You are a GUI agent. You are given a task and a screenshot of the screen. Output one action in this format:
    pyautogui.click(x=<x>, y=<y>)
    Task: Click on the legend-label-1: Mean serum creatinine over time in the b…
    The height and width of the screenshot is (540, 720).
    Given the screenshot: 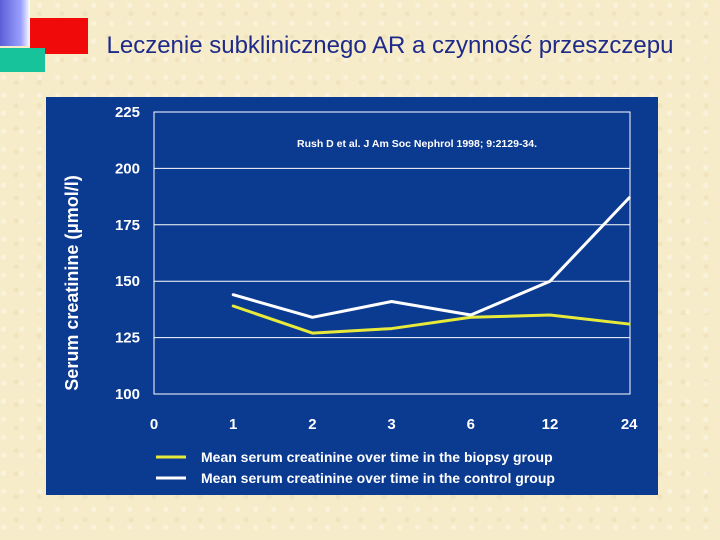 What is the action you would take?
    pyautogui.click(x=377, y=457)
    